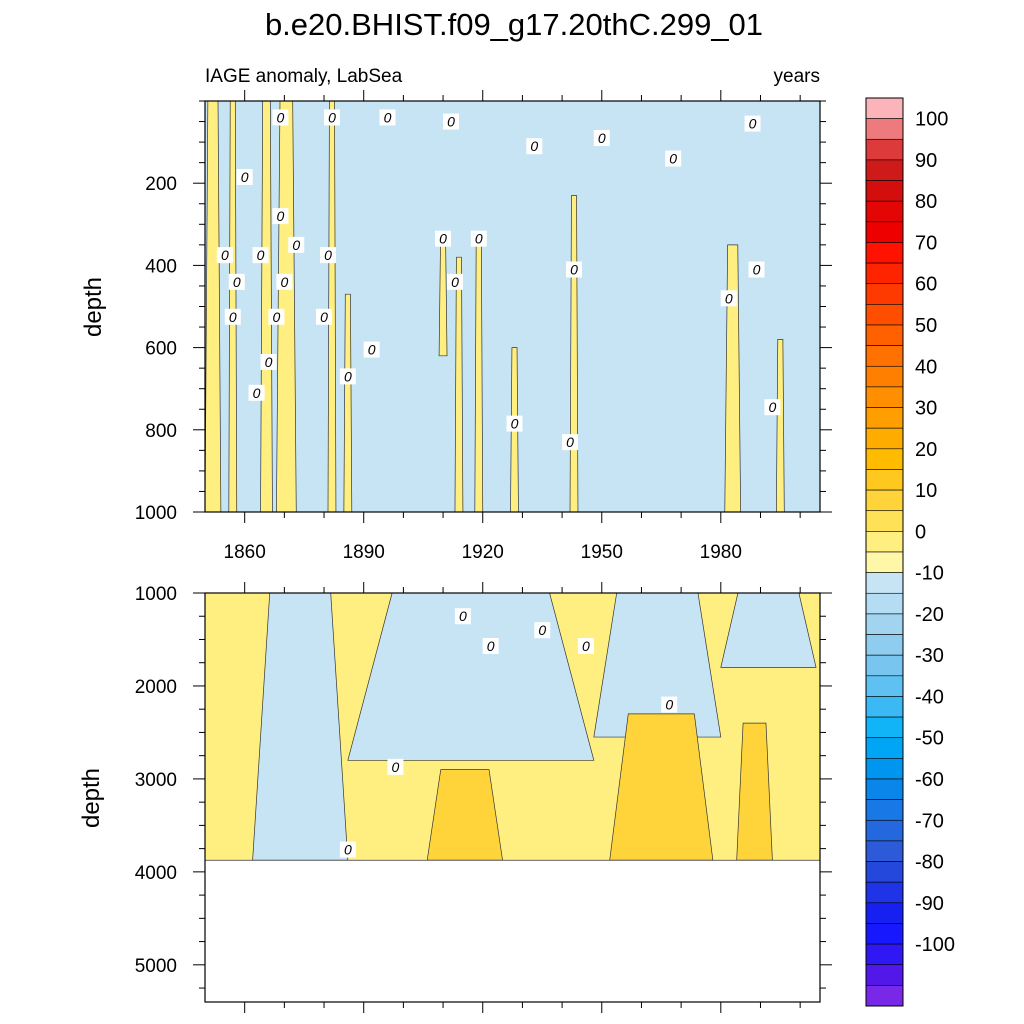 Image resolution: width=1024 pixels, height=1024 pixels. What do you see at coordinates (483, 552) in the screenshot?
I see `x-tick-label: 1920` at bounding box center [483, 552].